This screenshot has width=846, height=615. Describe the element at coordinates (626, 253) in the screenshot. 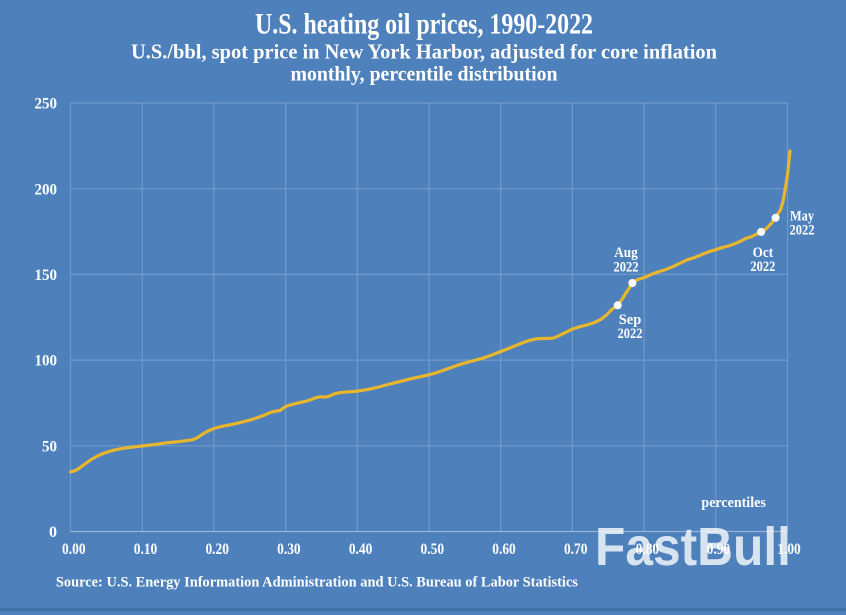

I see `svg-text: Aug` at that location.